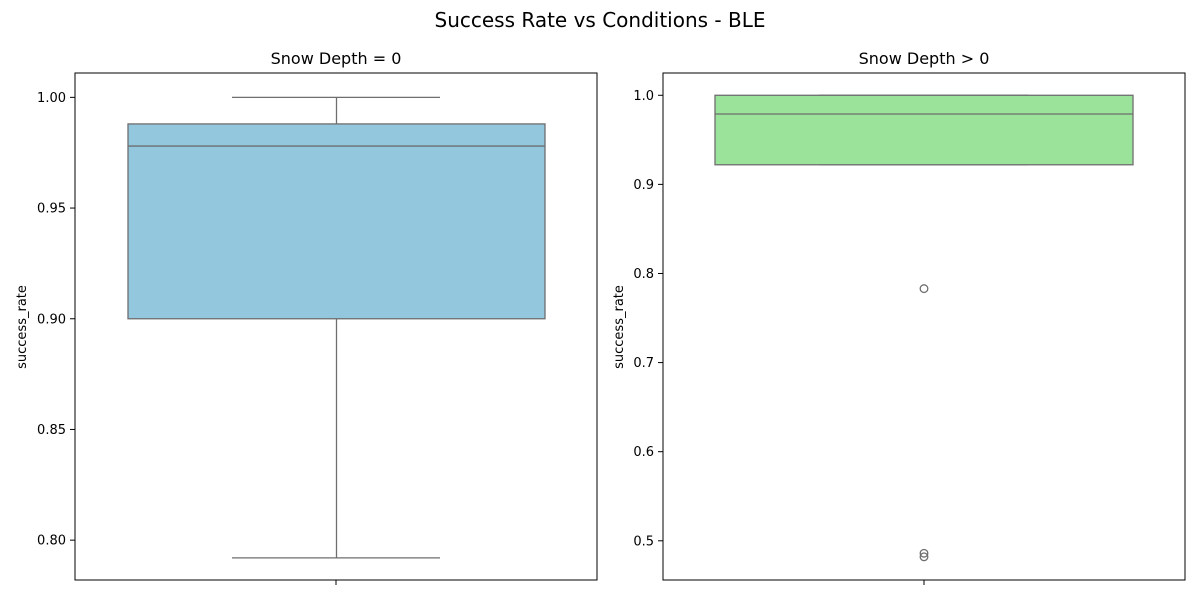  What do you see at coordinates (51, 98) in the screenshot?
I see `y-tick-label: 1.00` at bounding box center [51, 98].